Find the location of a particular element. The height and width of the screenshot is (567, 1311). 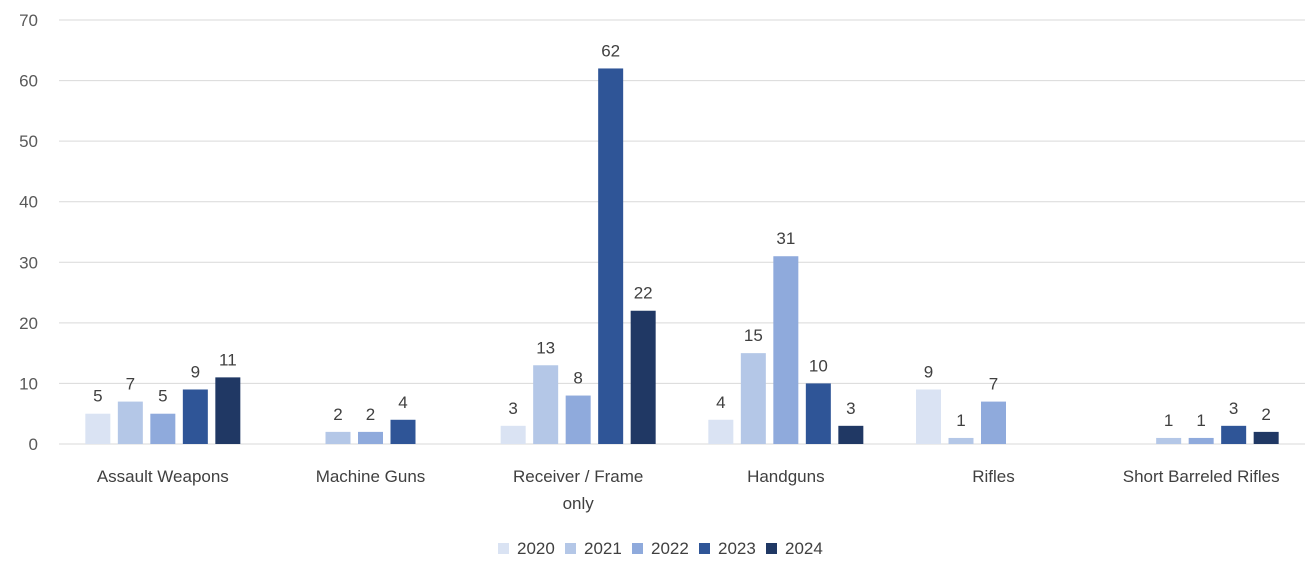

data-label: 62 is located at coordinates (610, 50).